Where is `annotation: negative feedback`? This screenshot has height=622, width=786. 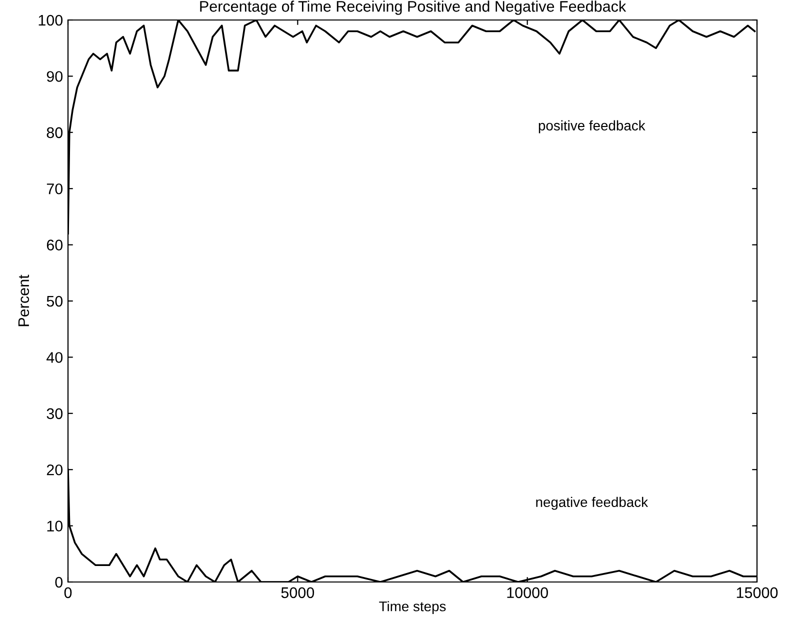
annotation: negative feedback is located at coordinates (592, 503).